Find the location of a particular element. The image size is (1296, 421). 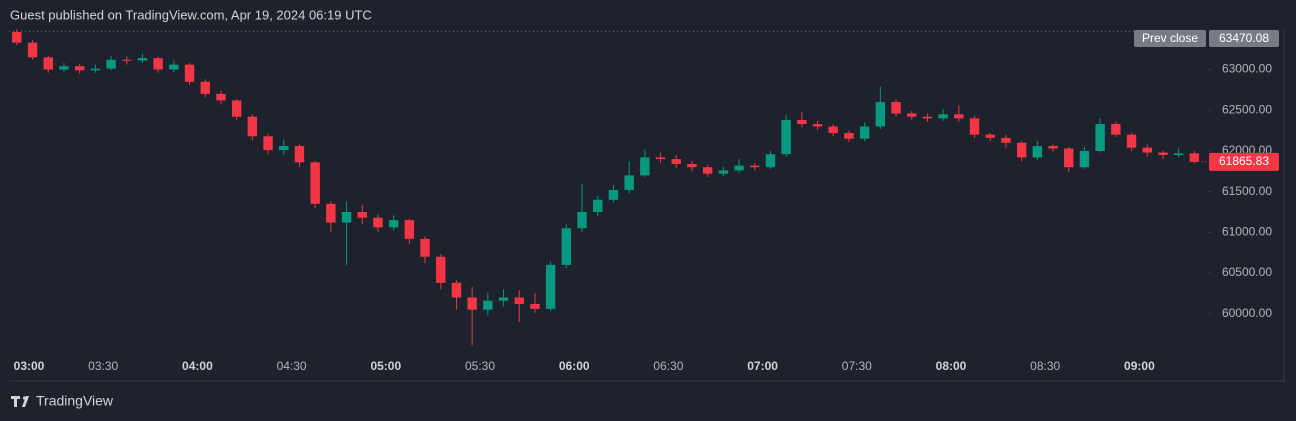

x-tick-label: 03:30 is located at coordinates (103, 366).